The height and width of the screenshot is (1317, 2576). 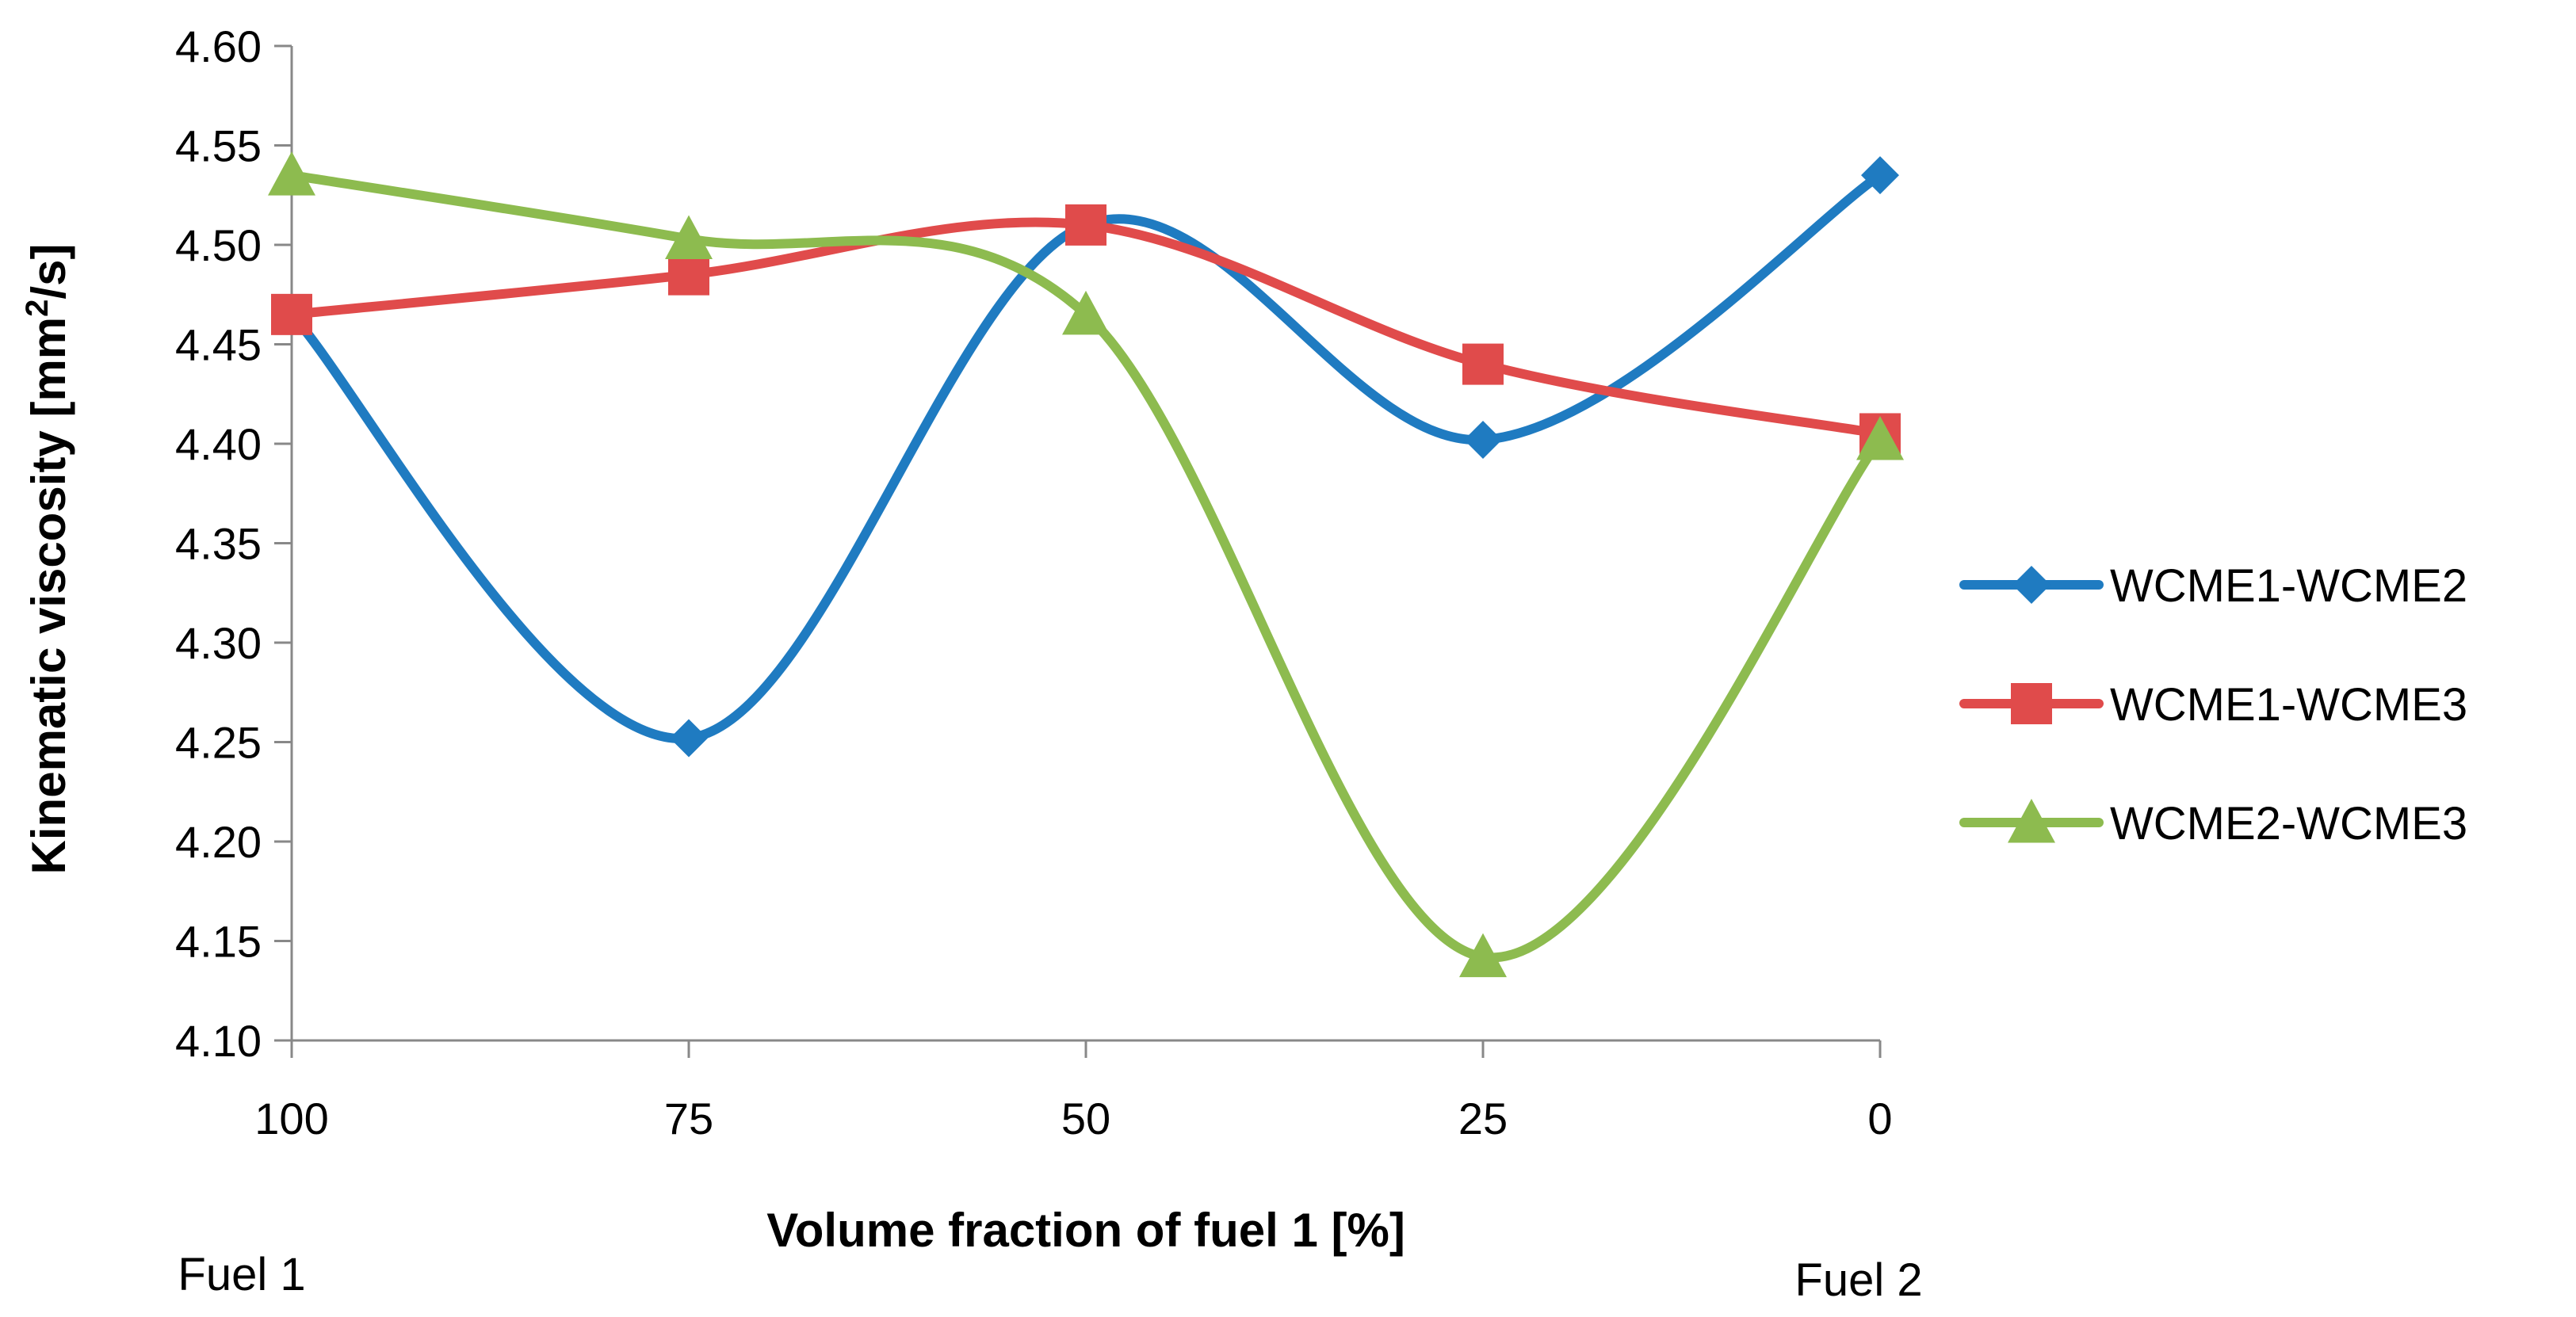 What do you see at coordinates (219, 942) in the screenshot?
I see `y-tick-label: 4.15` at bounding box center [219, 942].